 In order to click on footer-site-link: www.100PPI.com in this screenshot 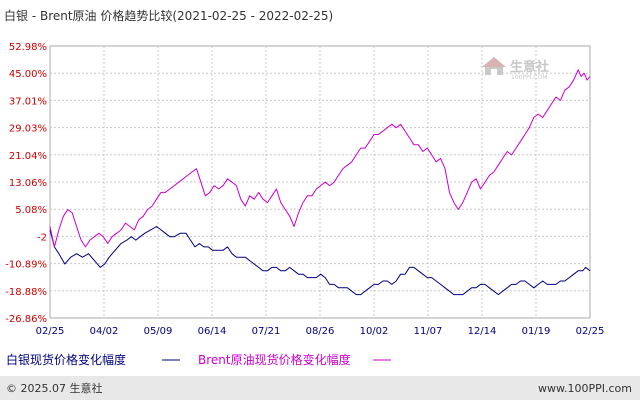, I will do `click(585, 388)`.